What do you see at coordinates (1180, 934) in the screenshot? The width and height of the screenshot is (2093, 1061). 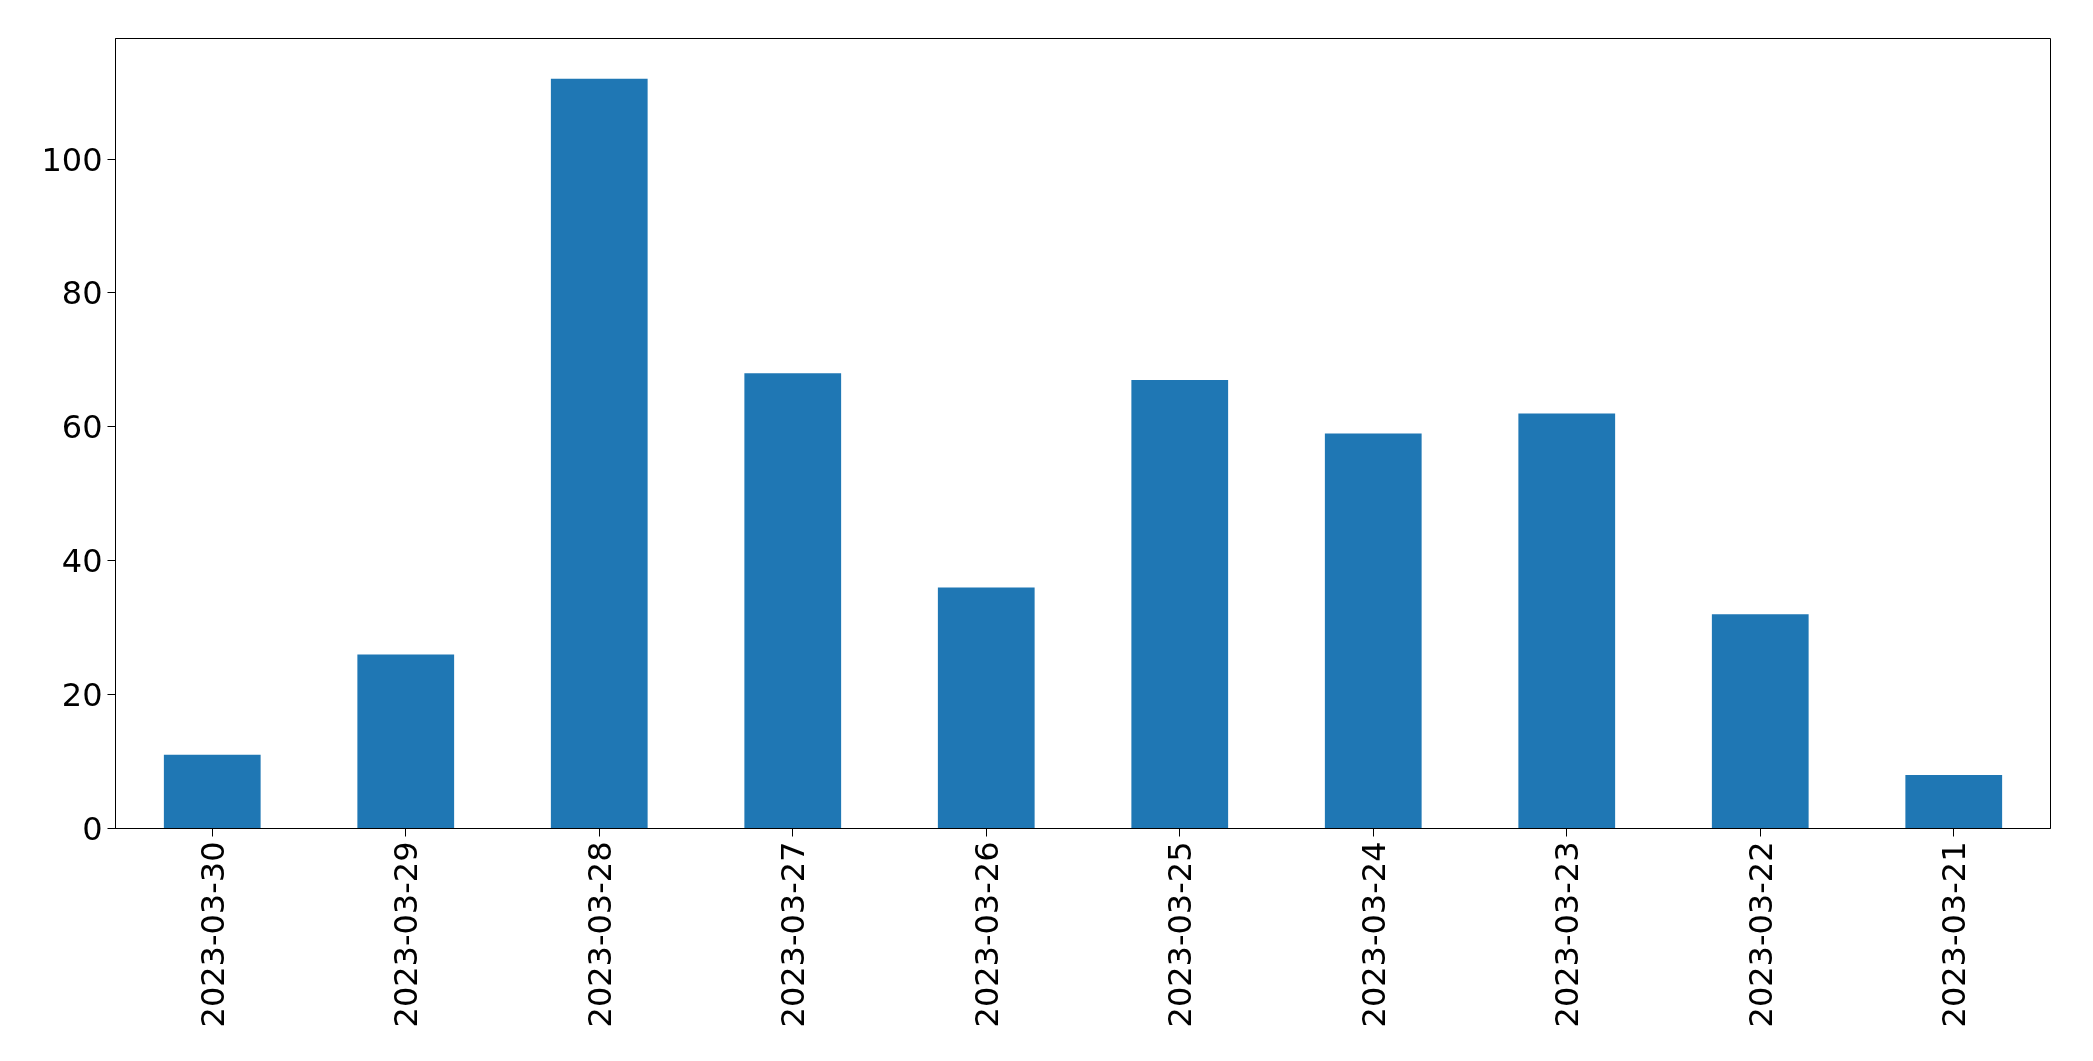 I see `x-tick-label: 2023-03-25` at bounding box center [1180, 934].